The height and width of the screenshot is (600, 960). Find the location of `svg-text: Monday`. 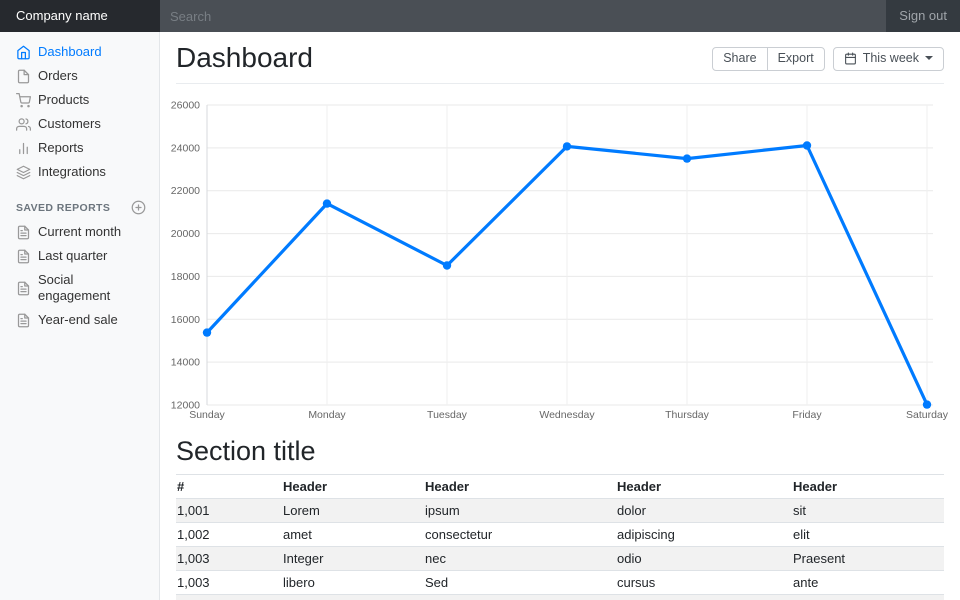

svg-text: Monday is located at coordinates (327, 415).